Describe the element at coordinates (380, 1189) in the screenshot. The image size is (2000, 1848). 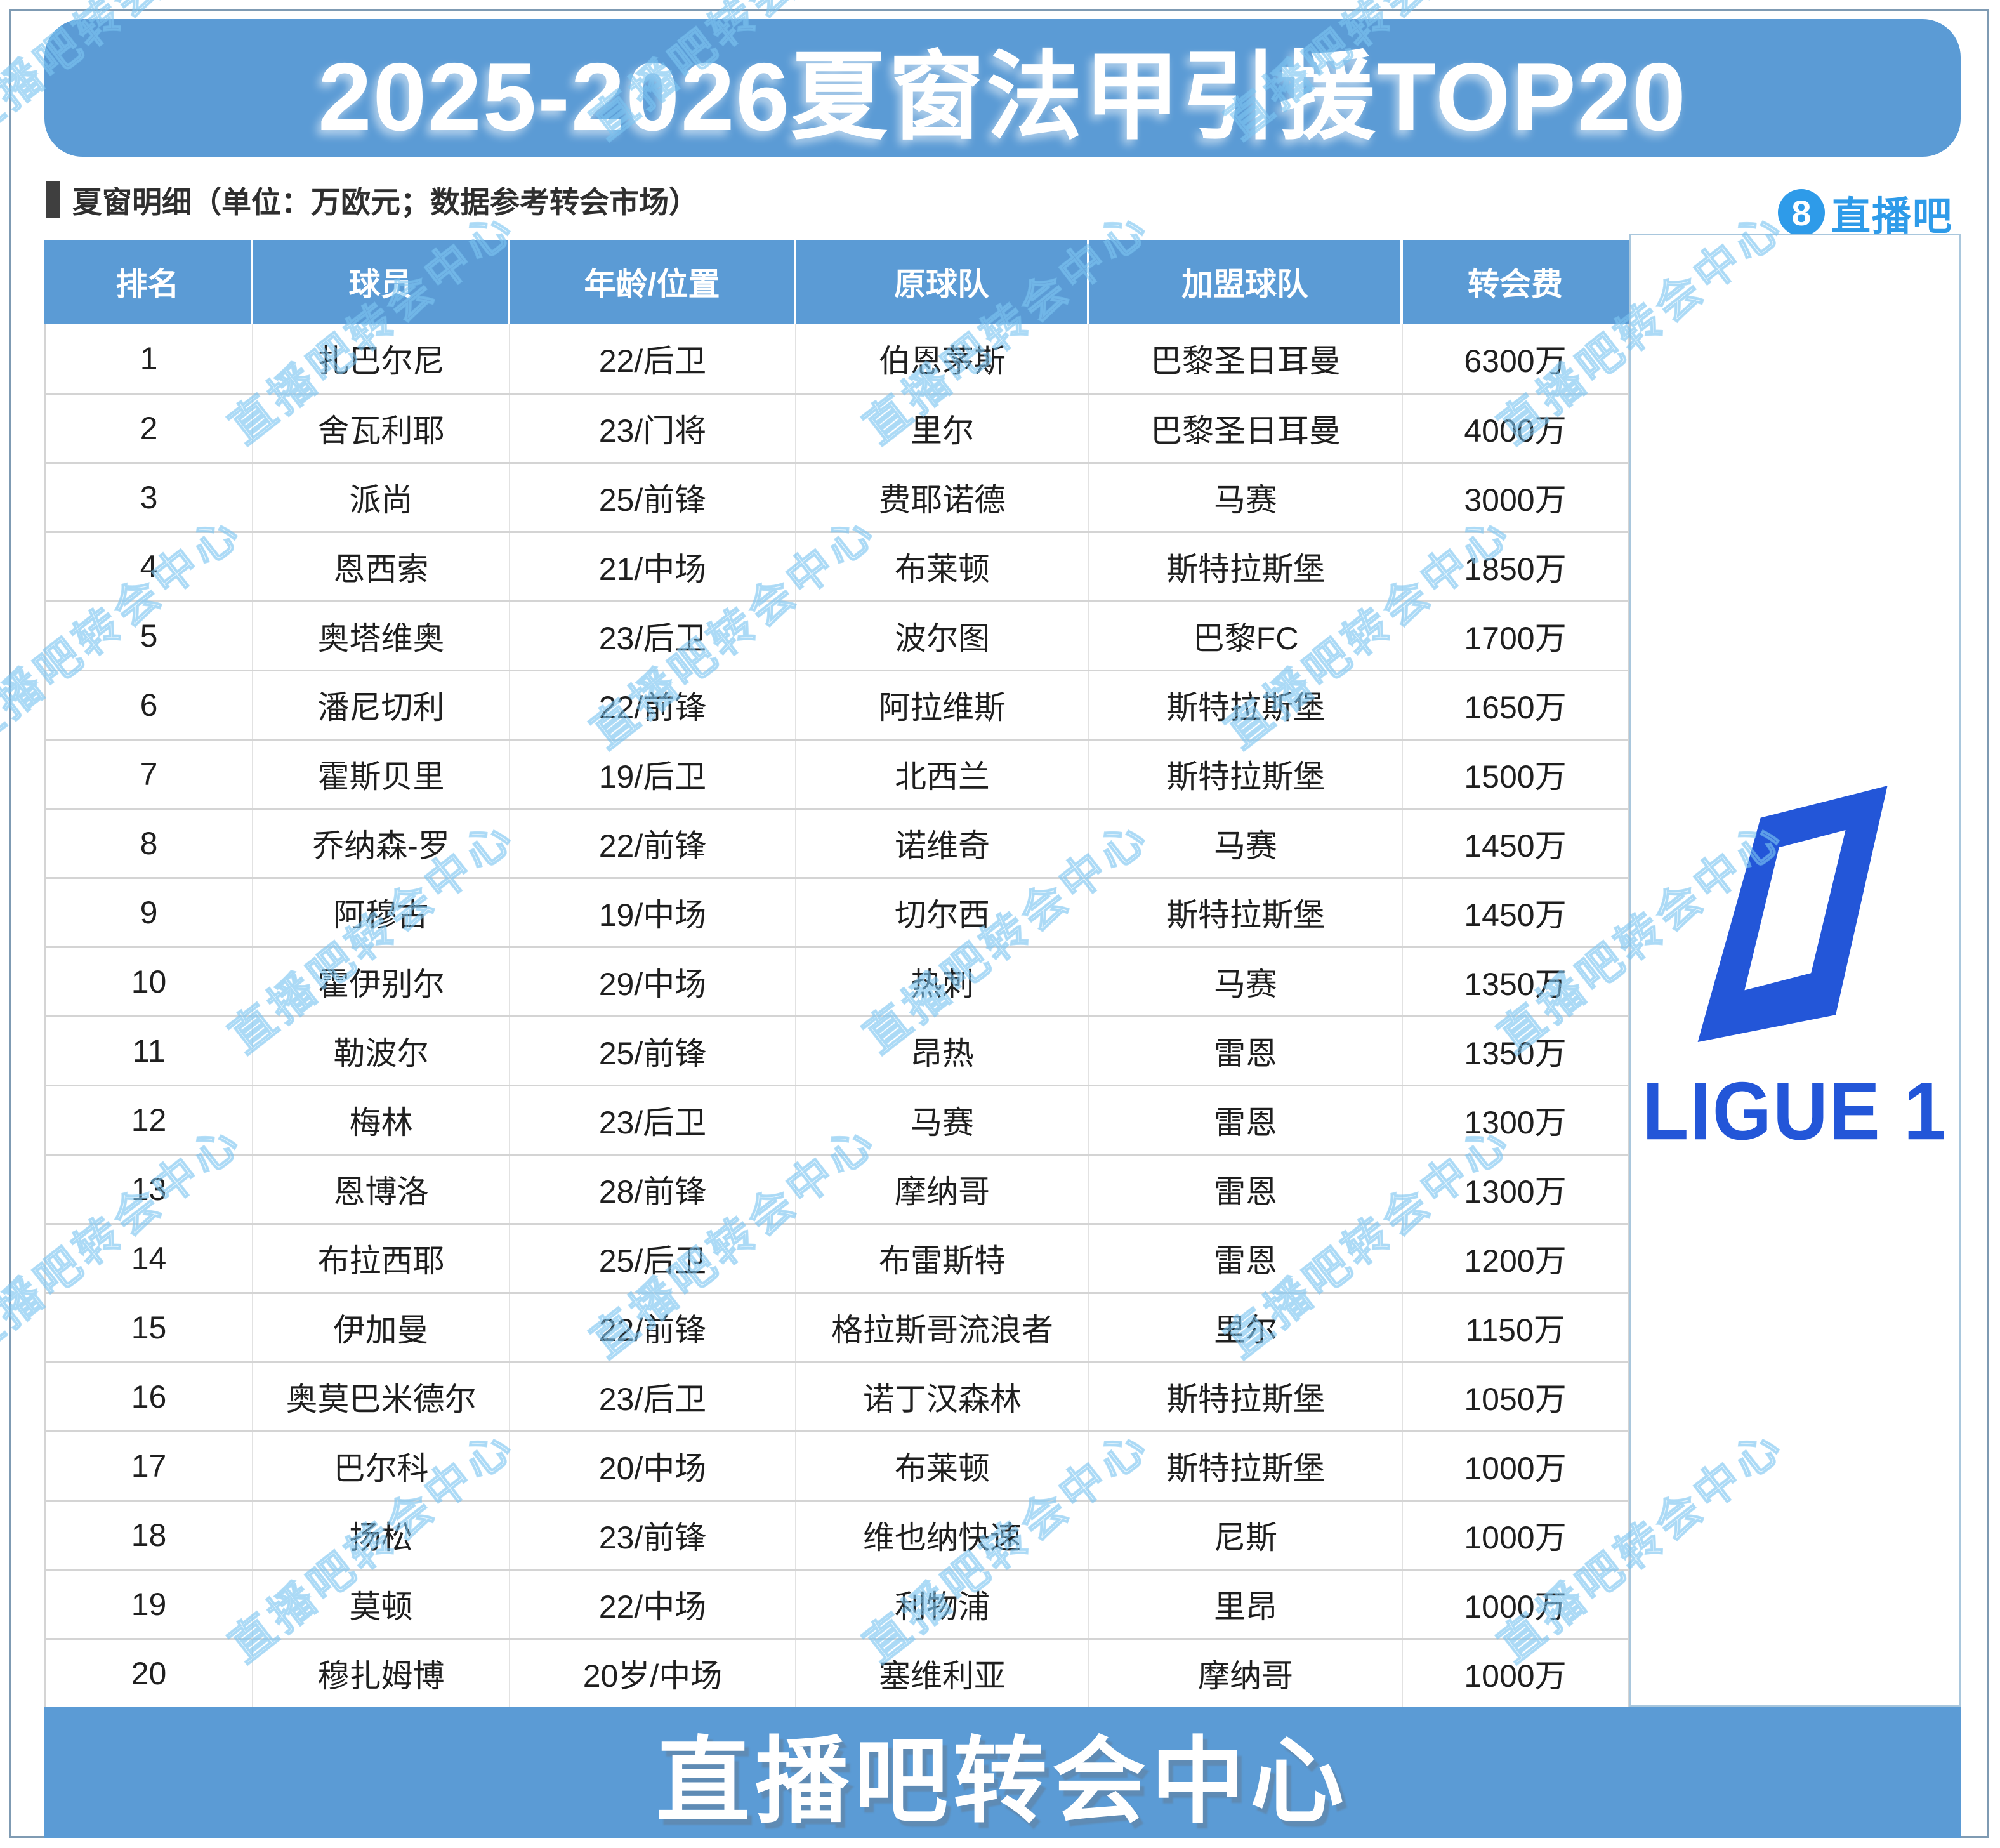
I see `cell-player: 恩博洛` at that location.